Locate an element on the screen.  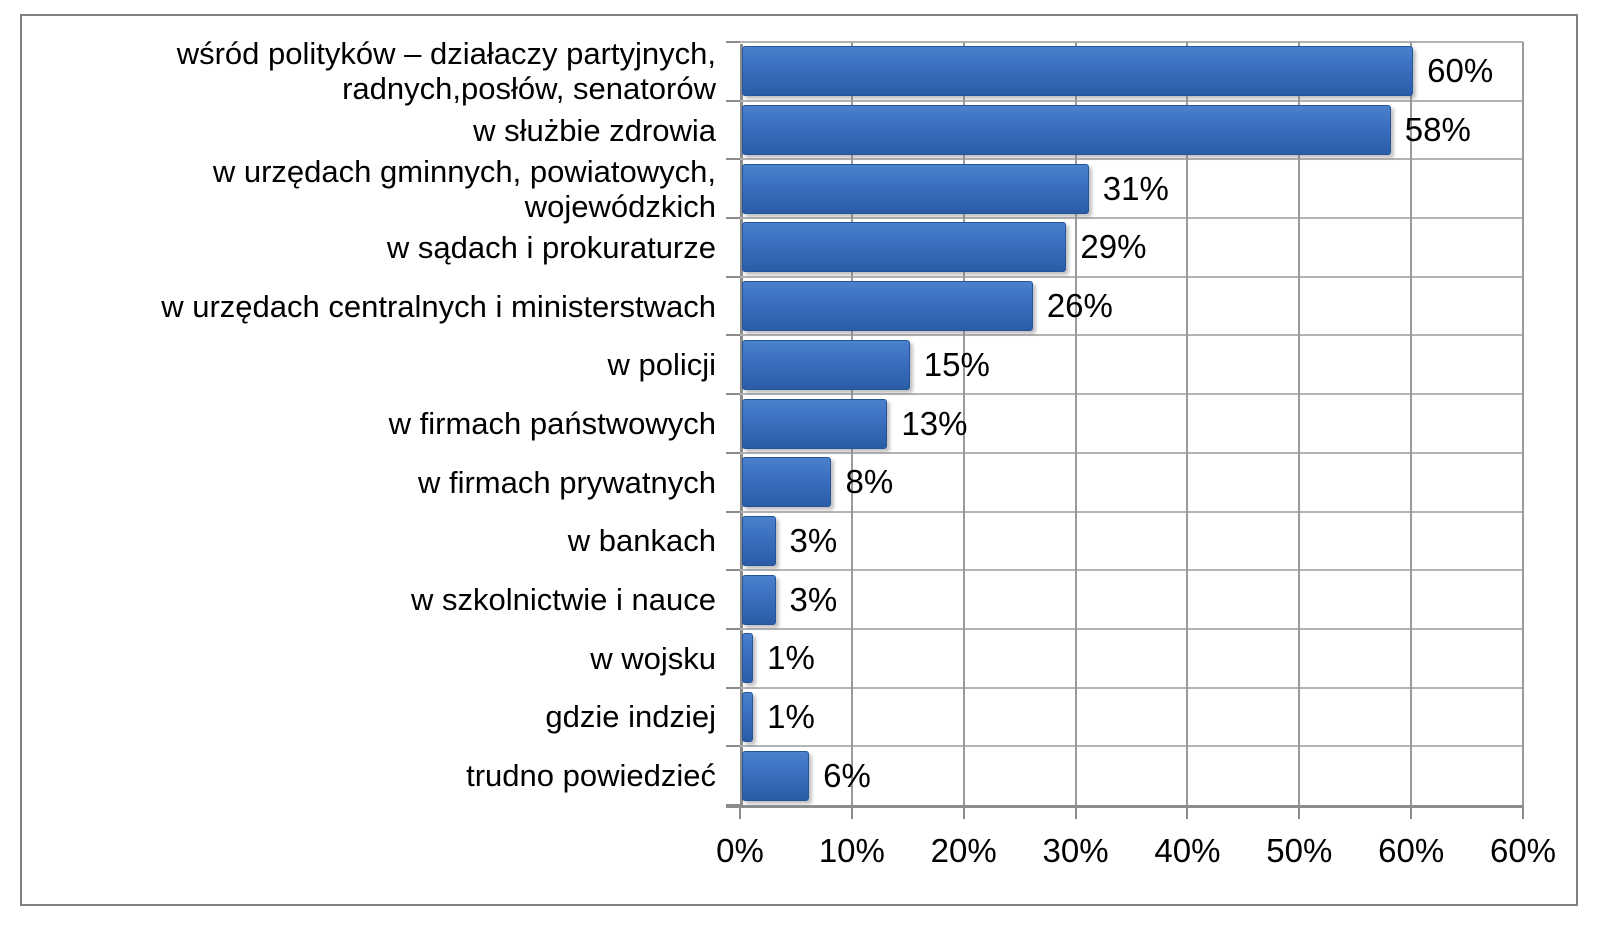
category-label: gdzie indziej is located at coordinates (630, 717).